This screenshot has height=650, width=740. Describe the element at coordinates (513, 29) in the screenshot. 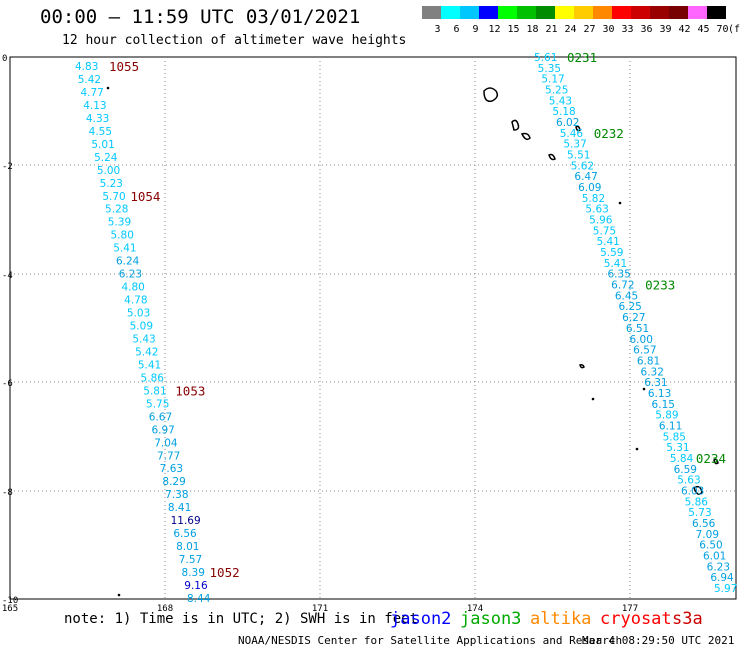

I see `legend-label: 15` at that location.